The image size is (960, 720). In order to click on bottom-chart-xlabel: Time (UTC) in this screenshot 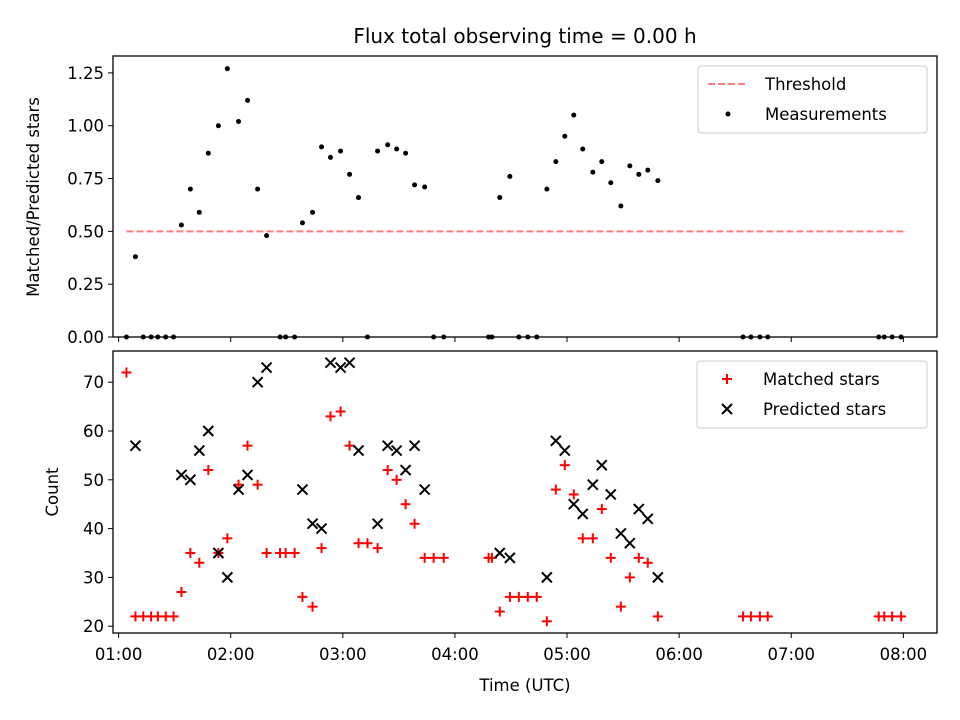, I will do `click(524, 685)`.